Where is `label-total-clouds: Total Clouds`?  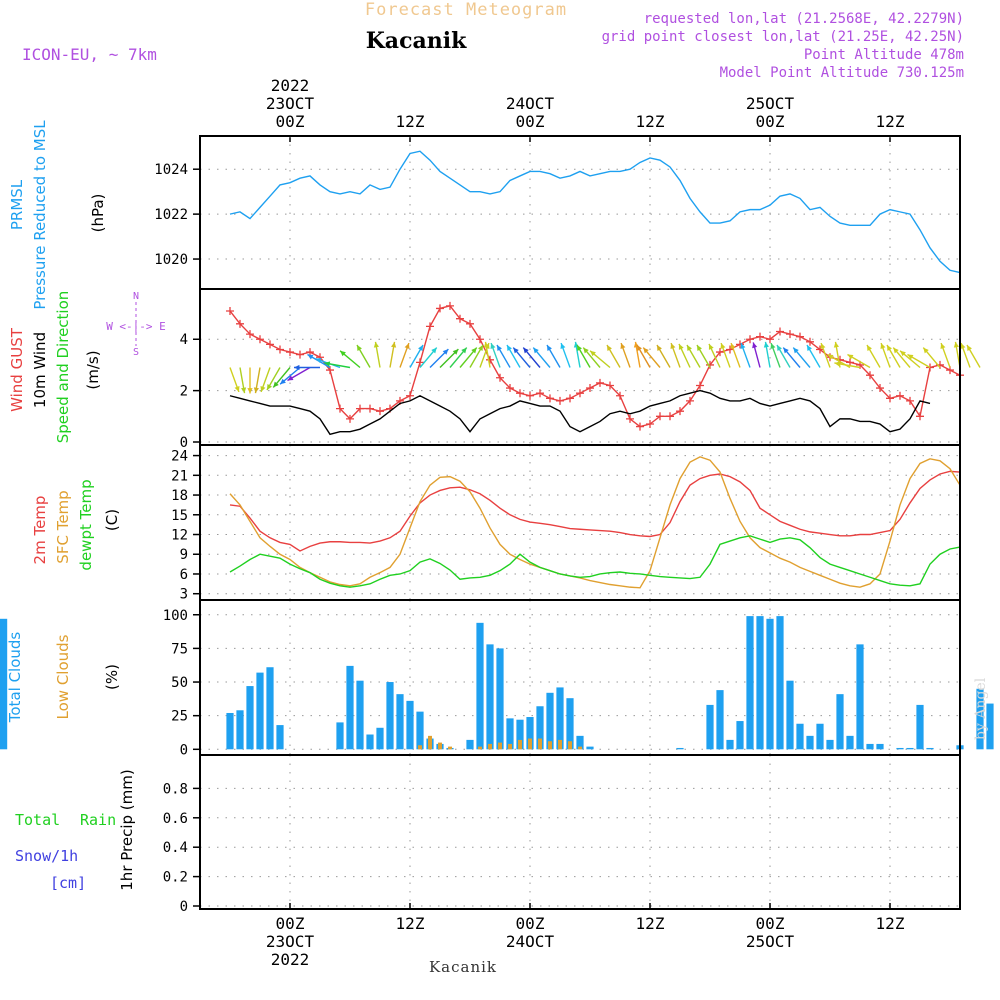 label-total-clouds: Total Clouds is located at coordinates (15, 678).